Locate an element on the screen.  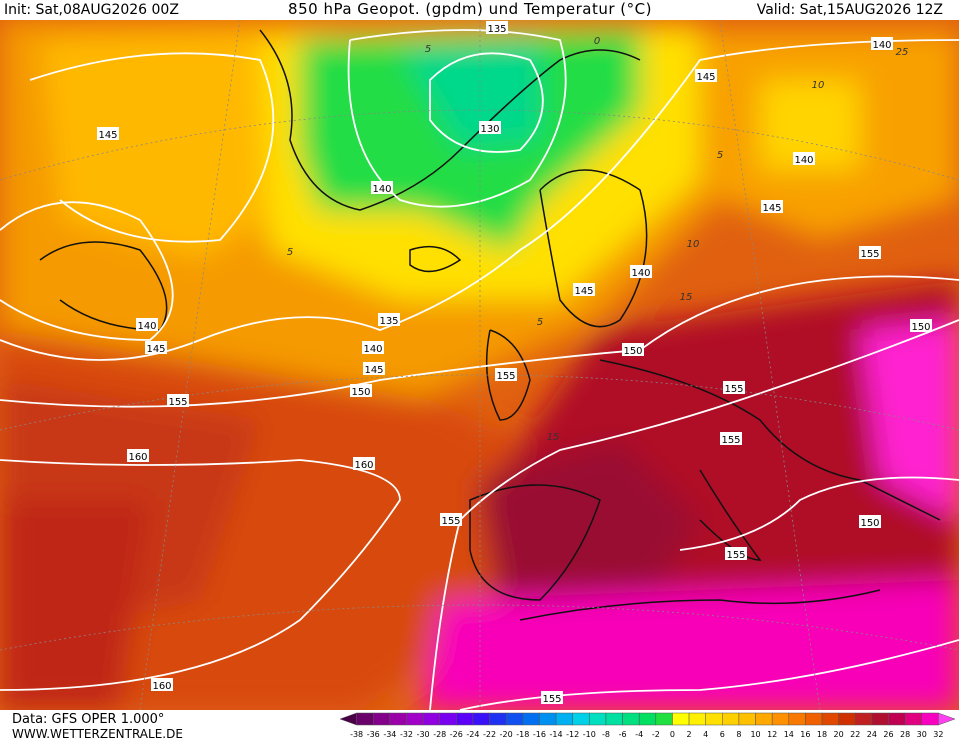
colorbar-label: -28 is located at coordinates (439, 734).